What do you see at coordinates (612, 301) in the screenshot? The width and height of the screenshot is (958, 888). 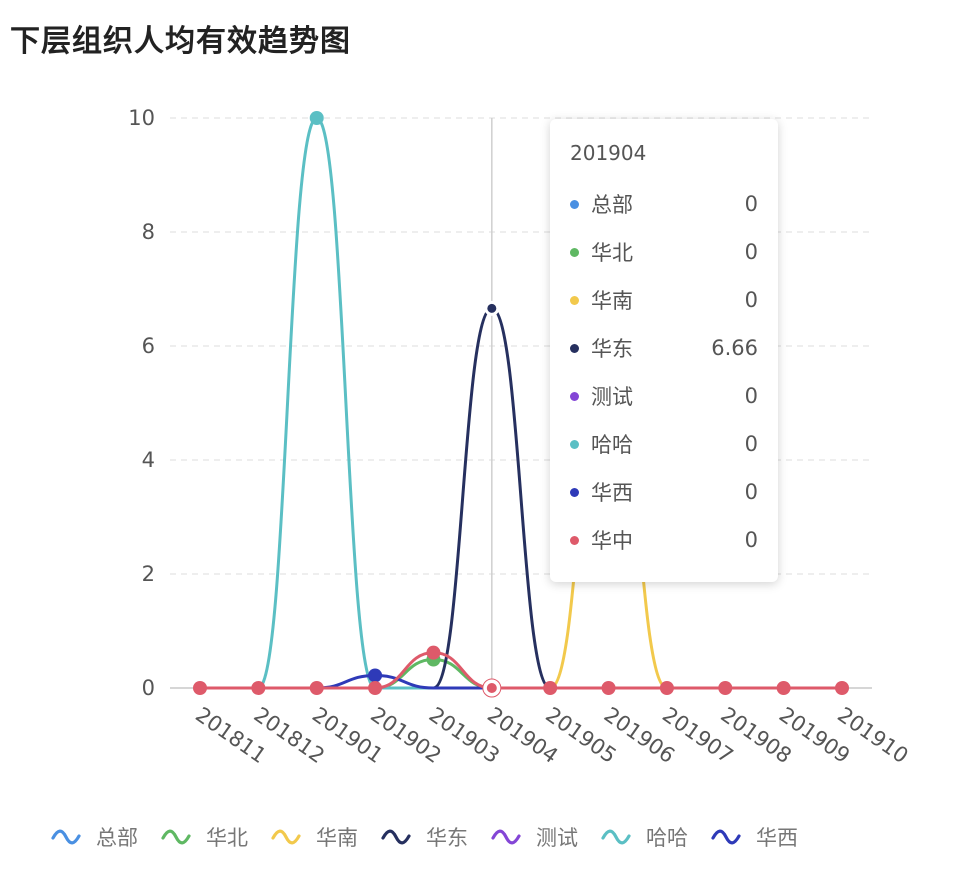 I see `tooltip-series-name: 华南` at bounding box center [612, 301].